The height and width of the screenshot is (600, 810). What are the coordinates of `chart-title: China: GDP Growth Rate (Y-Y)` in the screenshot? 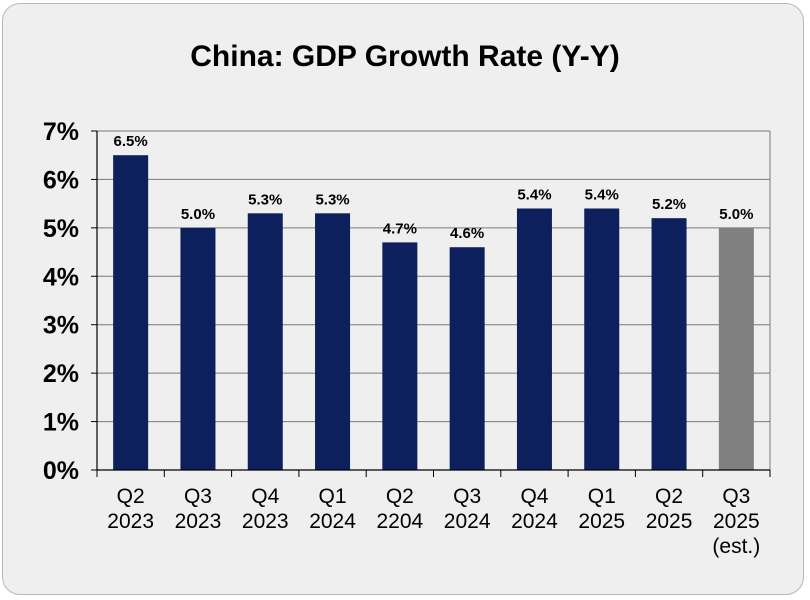 It's located at (405, 56).